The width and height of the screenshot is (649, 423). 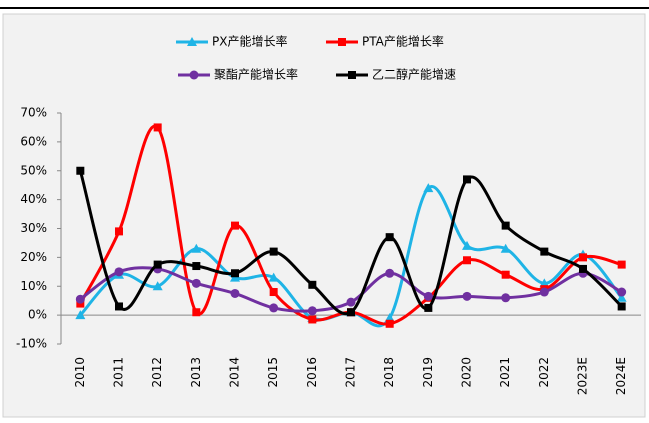 What do you see at coordinates (80, 372) in the screenshot?
I see `x-tick-label: 2010` at bounding box center [80, 372].